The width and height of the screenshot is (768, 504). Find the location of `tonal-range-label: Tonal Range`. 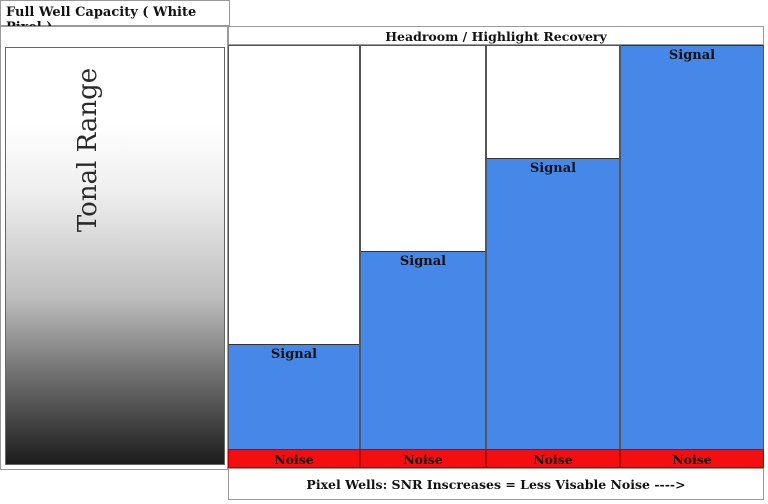

tonal-range-label: Tonal Range is located at coordinates (88, 150).